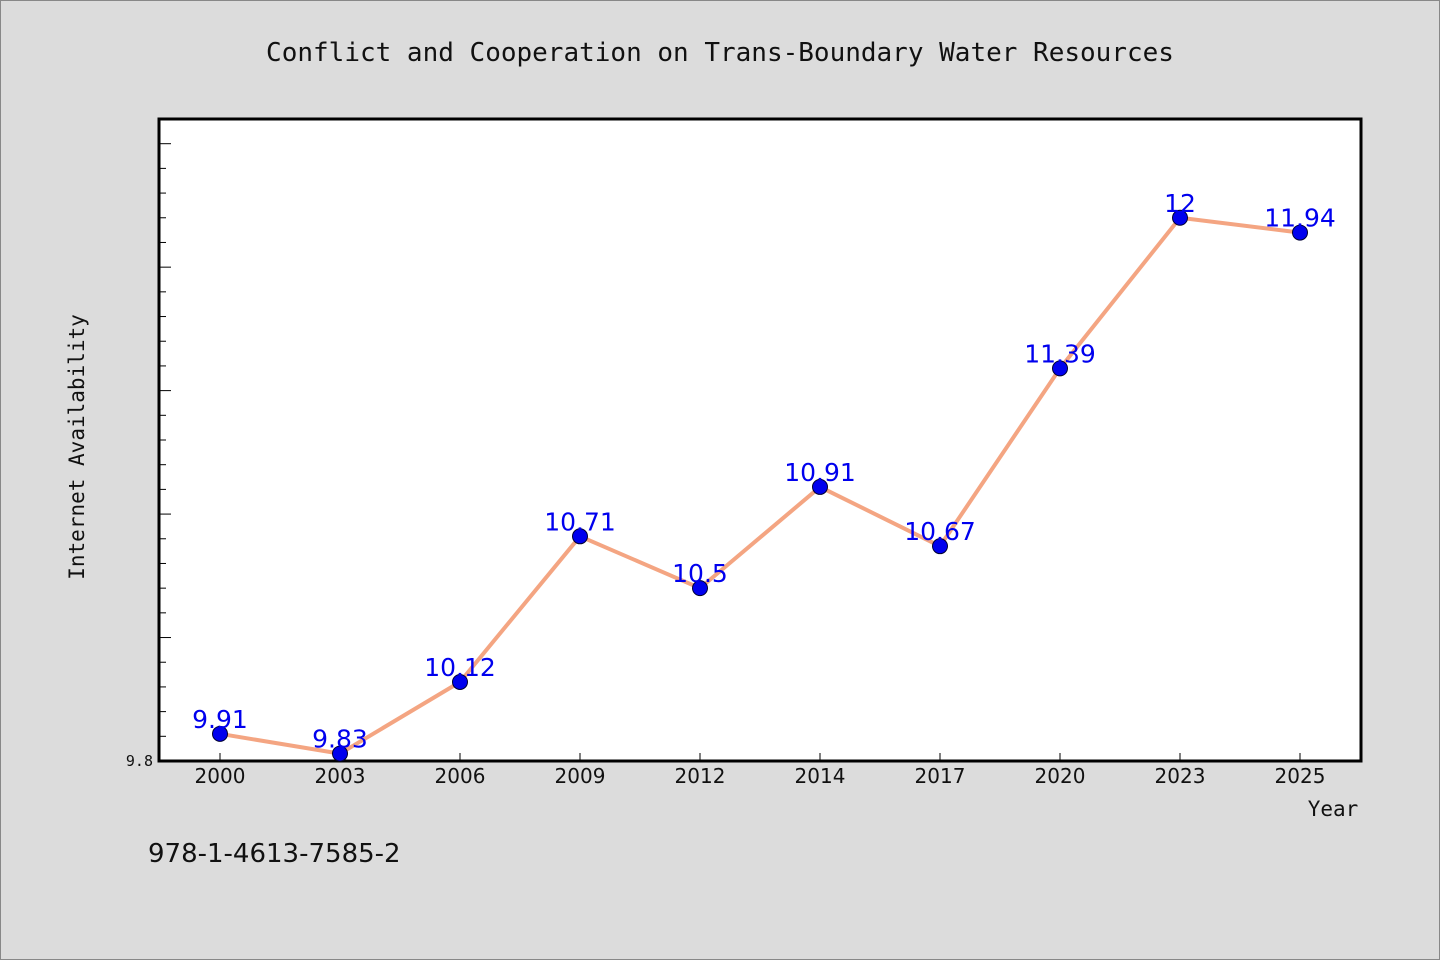  What do you see at coordinates (1180, 203) in the screenshot?
I see `data-point-label: 12` at bounding box center [1180, 203].